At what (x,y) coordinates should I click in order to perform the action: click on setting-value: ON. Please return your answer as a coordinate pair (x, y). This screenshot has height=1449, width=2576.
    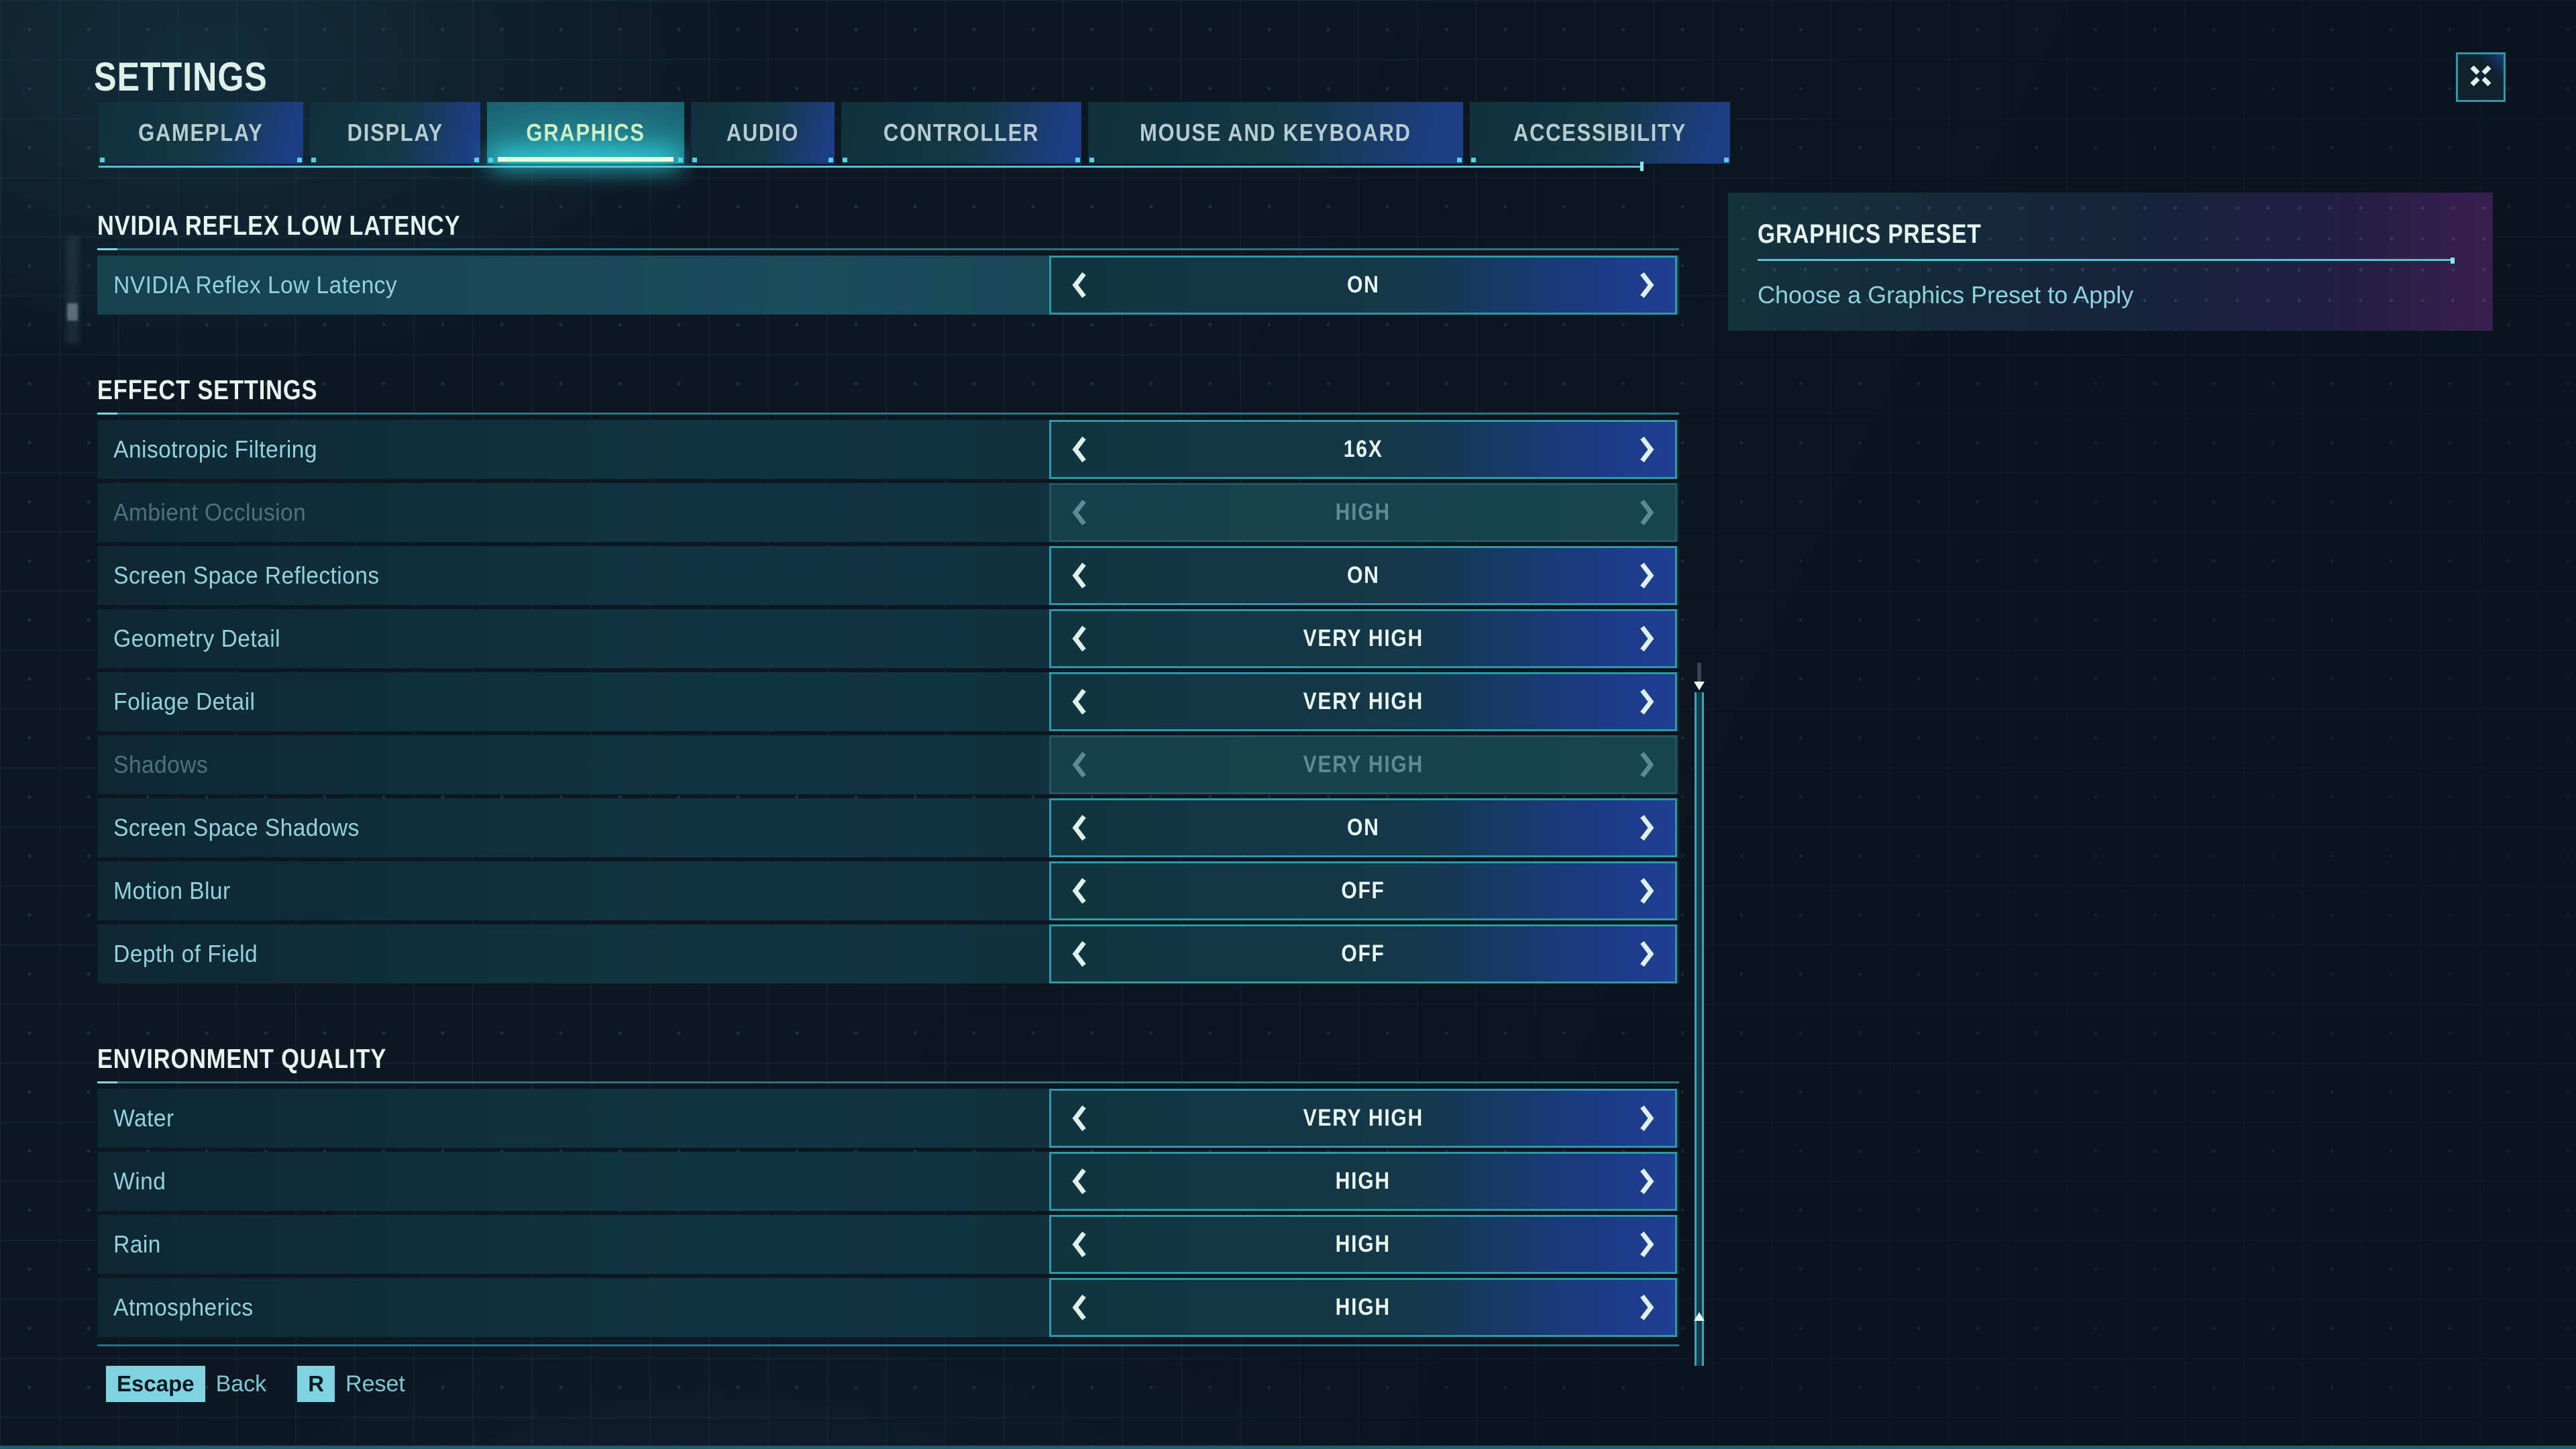
    Looking at the image, I should click on (1363, 827).